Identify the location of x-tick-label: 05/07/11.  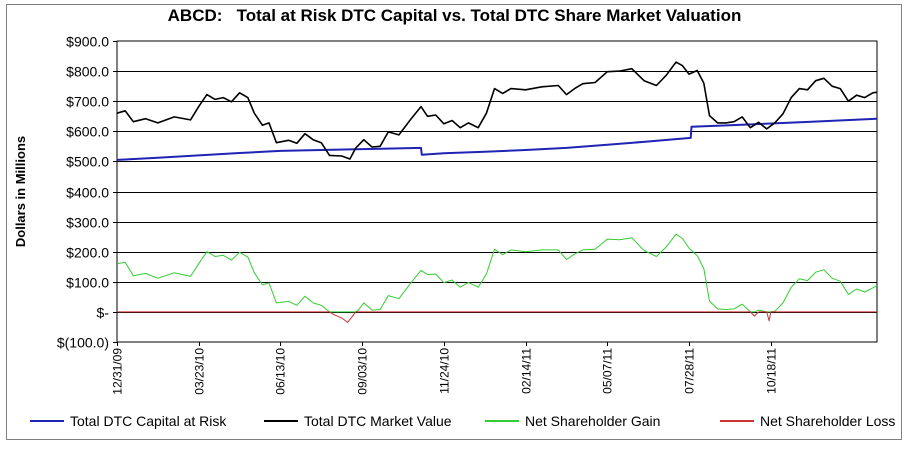
(608, 371).